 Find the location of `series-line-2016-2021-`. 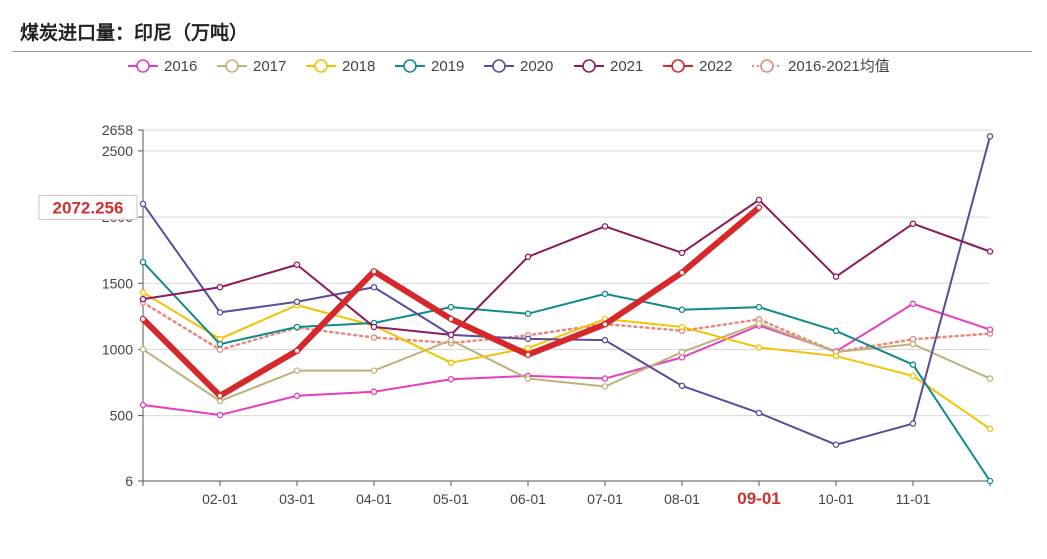

series-line-2016-2021- is located at coordinates (566, 327).